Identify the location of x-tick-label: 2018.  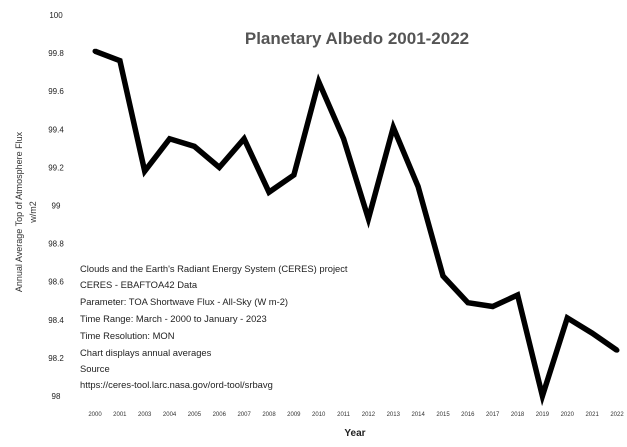
(518, 415).